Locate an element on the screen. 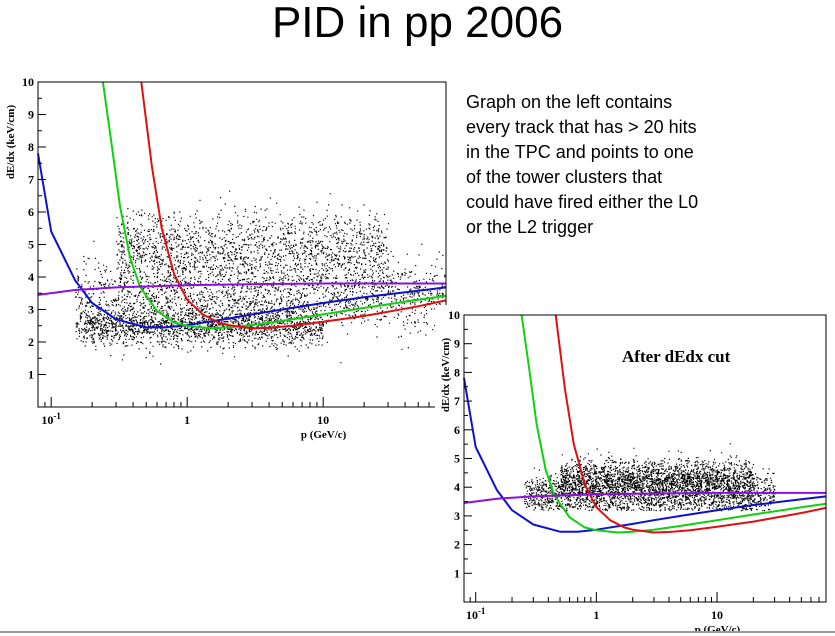 This screenshot has height=636, width=835. bottom-divider is located at coordinates (417, 632).